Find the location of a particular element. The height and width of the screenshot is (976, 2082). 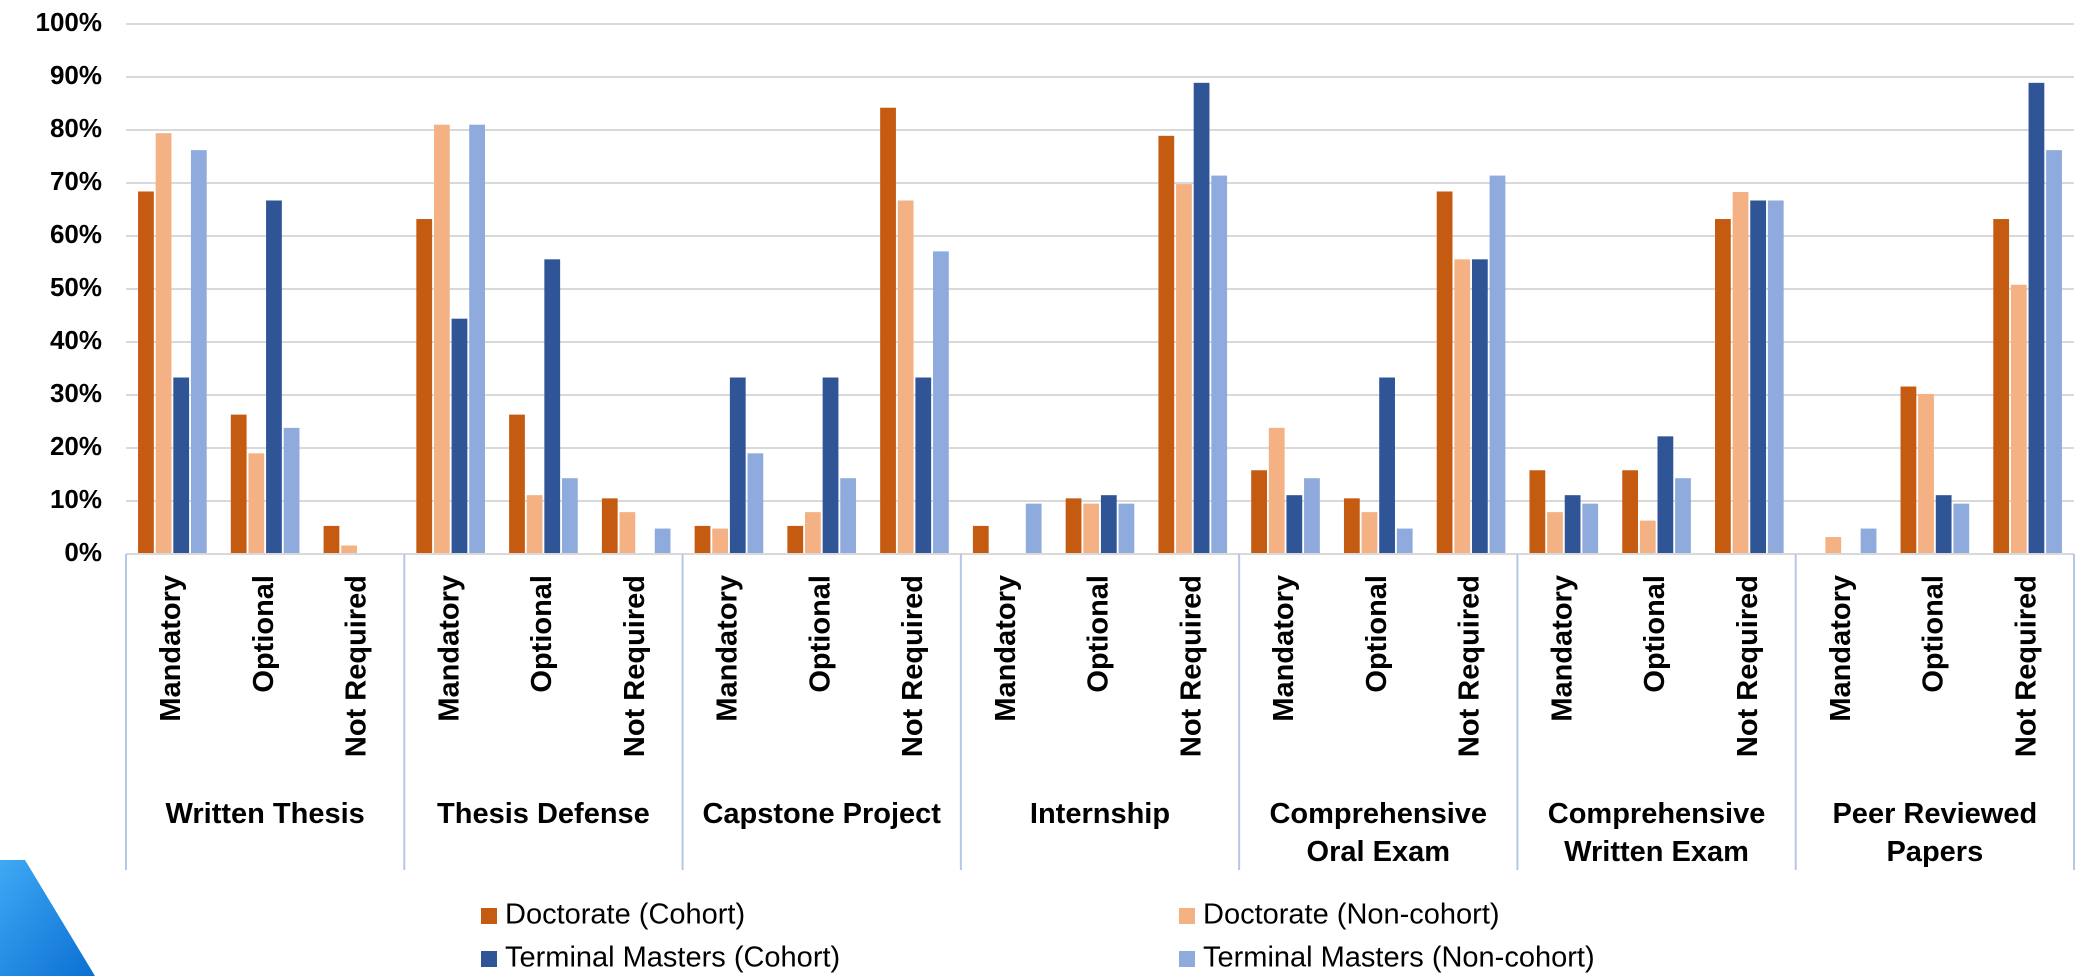

group-label: Thesis Defense is located at coordinates (543, 814).